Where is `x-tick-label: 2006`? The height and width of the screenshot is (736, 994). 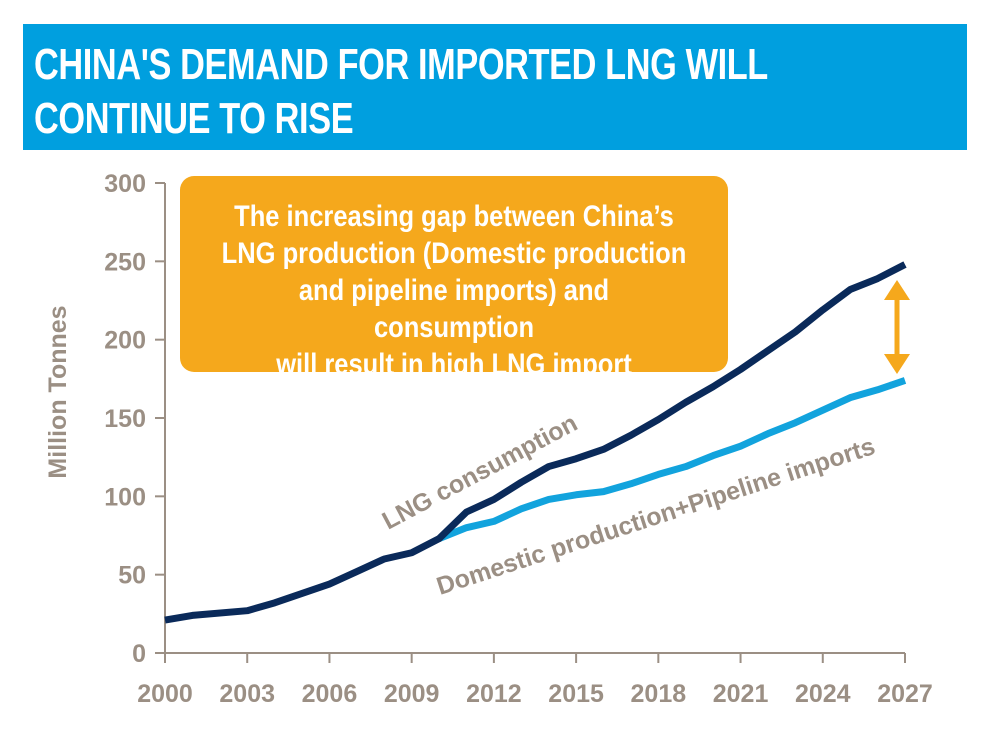 x-tick-label: 2006 is located at coordinates (330, 694).